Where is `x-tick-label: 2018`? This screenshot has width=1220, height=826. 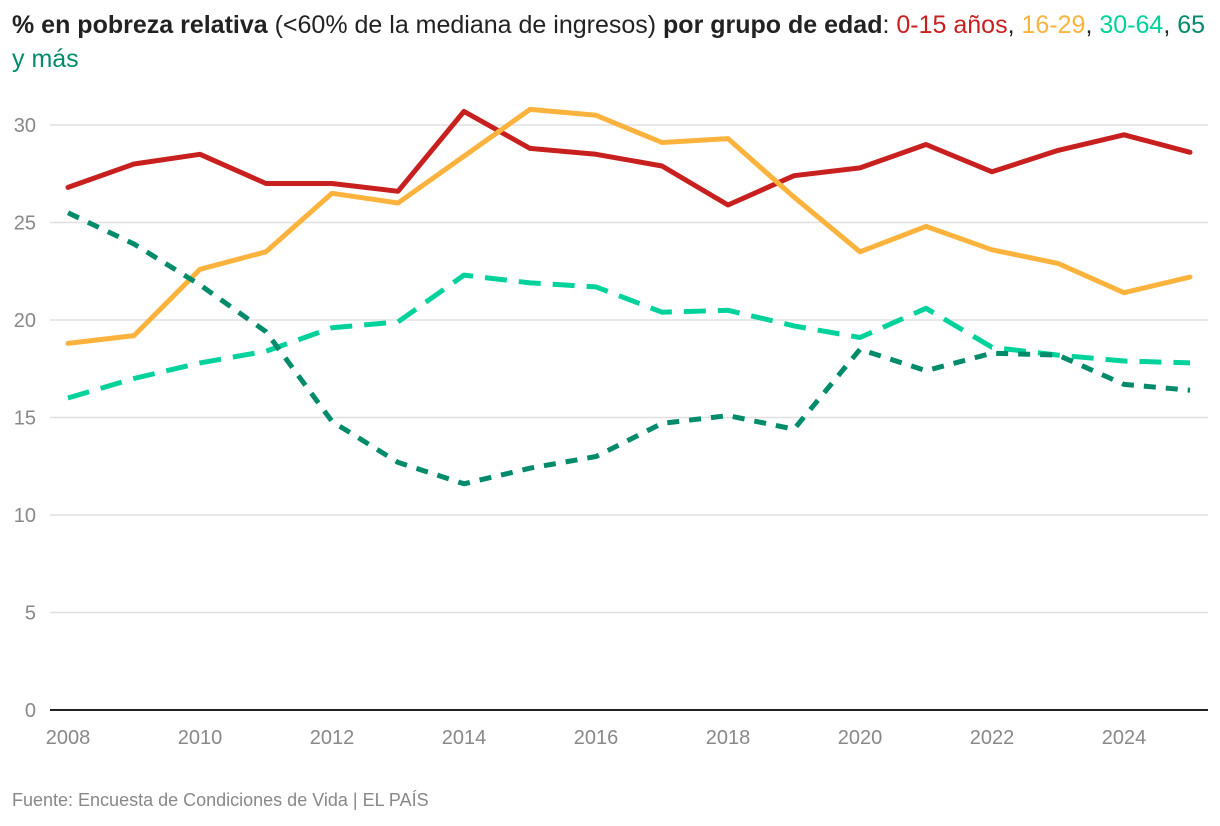 x-tick-label: 2018 is located at coordinates (728, 738).